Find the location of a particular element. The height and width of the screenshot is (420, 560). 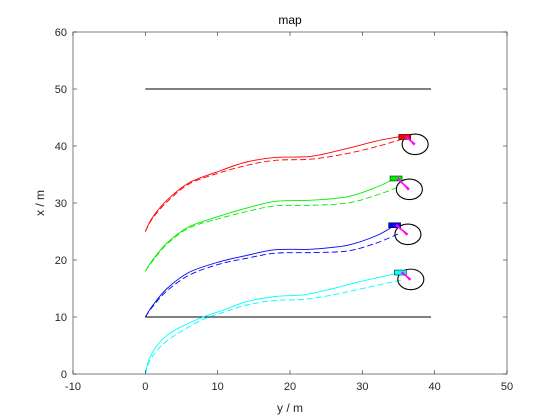

x-tick-label: 0 is located at coordinates (145, 387).